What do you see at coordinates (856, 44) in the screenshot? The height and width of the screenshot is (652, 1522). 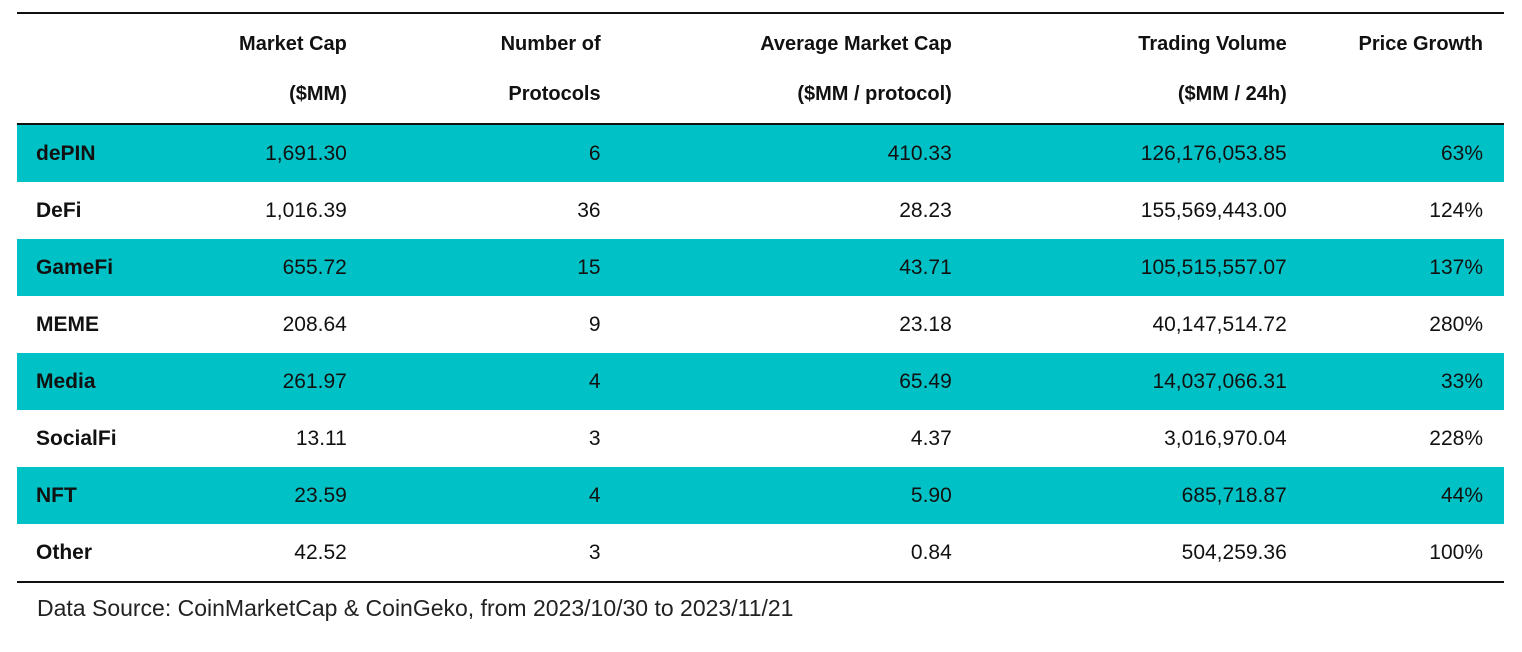 I see `header-line: Average Market Cap` at bounding box center [856, 44].